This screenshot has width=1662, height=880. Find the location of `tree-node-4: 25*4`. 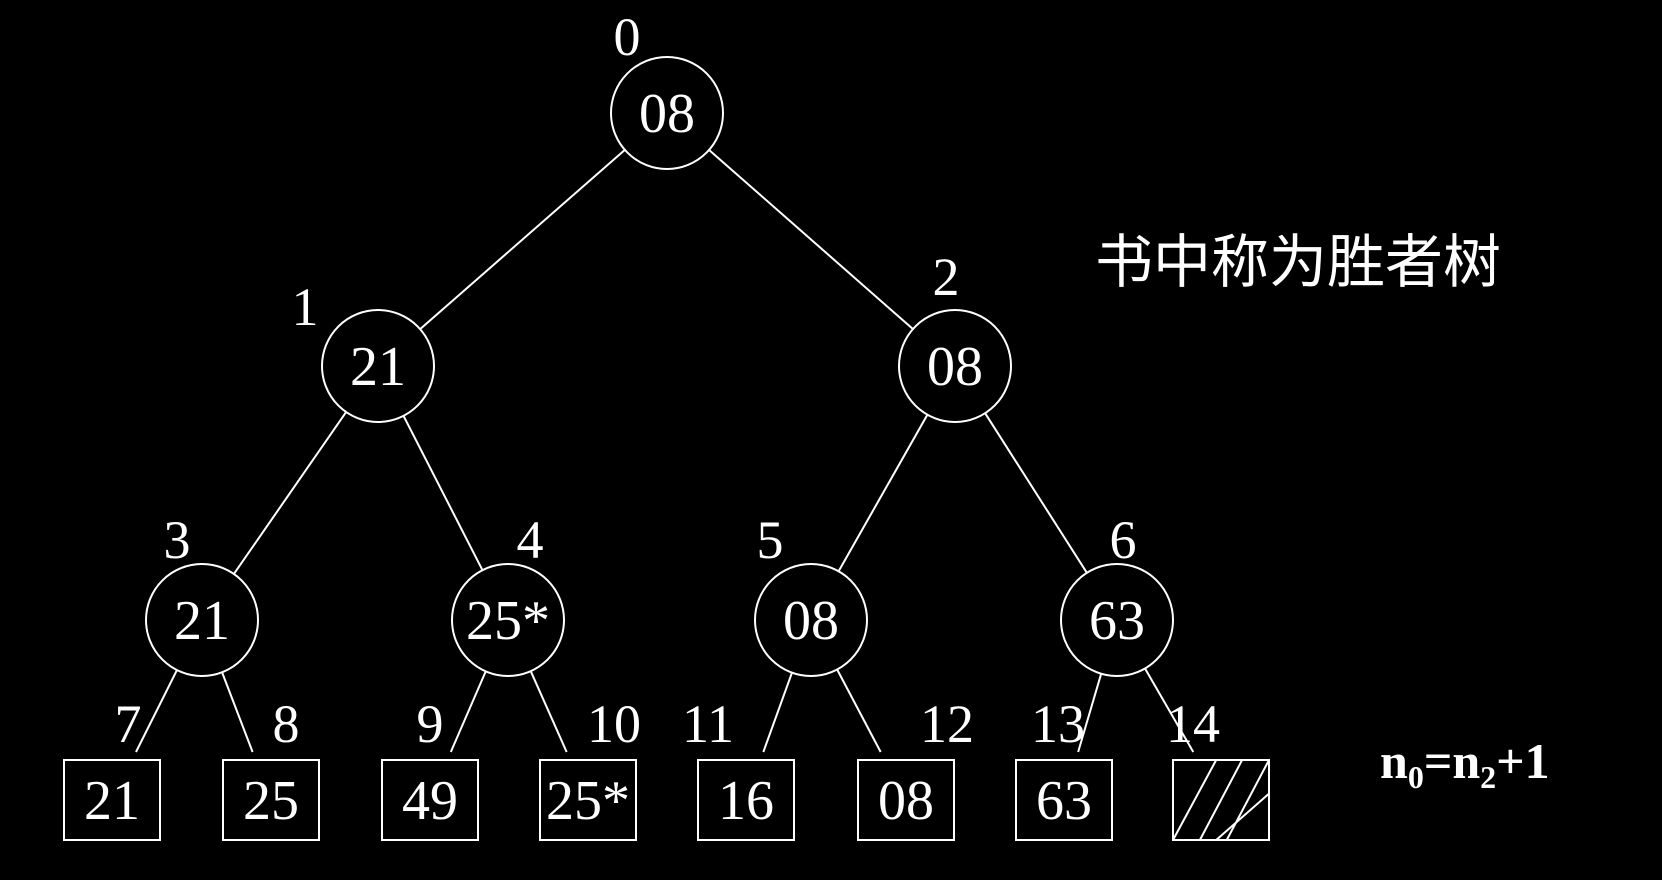

tree-node-4: 25*4 is located at coordinates (508, 593).